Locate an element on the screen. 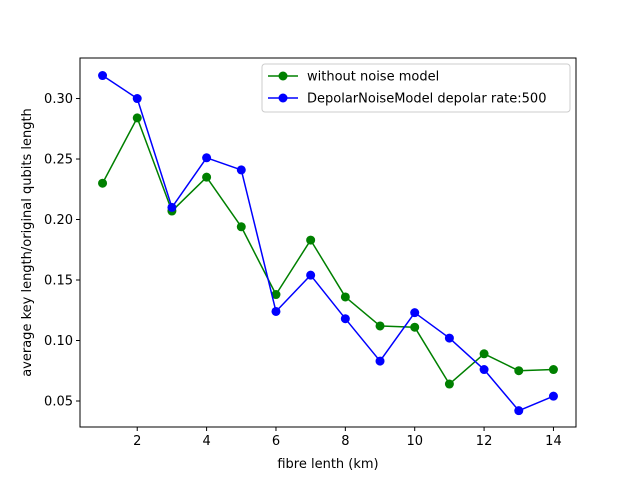 Image resolution: width=640 pixels, height=480 pixels. y-tick-label: 0.30 is located at coordinates (58, 99).